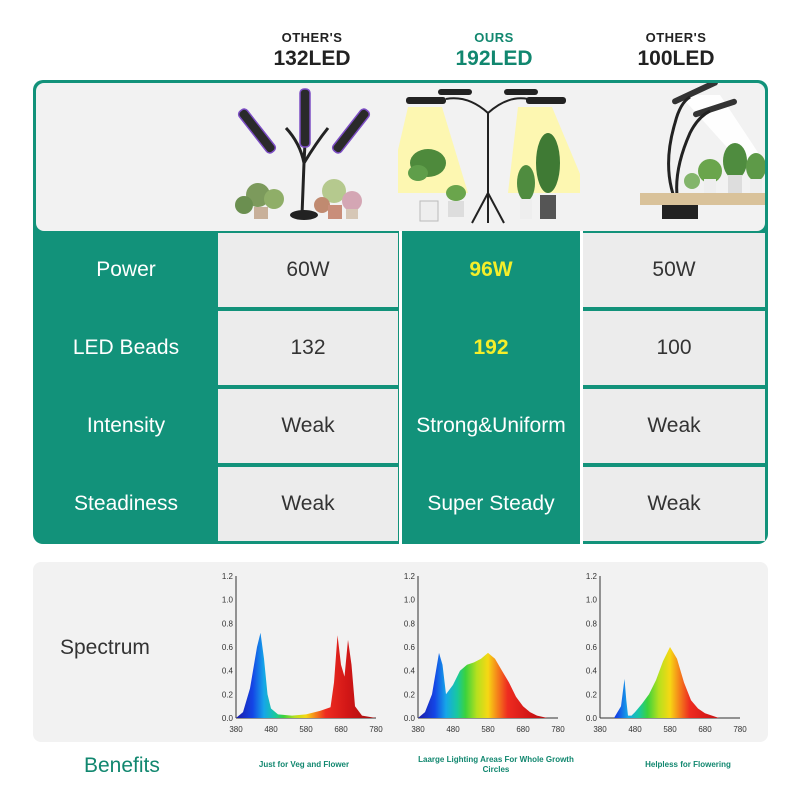 The height and width of the screenshot is (800, 800). Describe the element at coordinates (674, 426) in the screenshot. I see `cell-other2-intensity: Weak` at that location.